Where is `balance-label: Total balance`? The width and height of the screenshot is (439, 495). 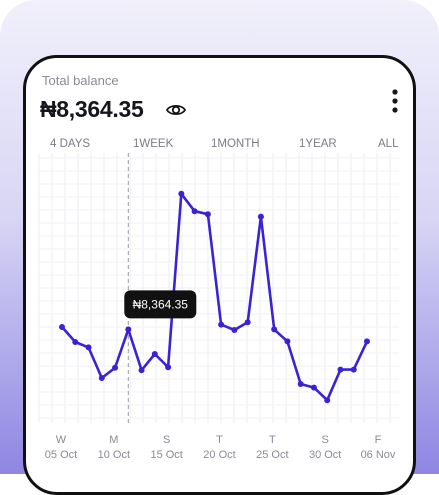
balance-label: Total balance is located at coordinates (80, 80).